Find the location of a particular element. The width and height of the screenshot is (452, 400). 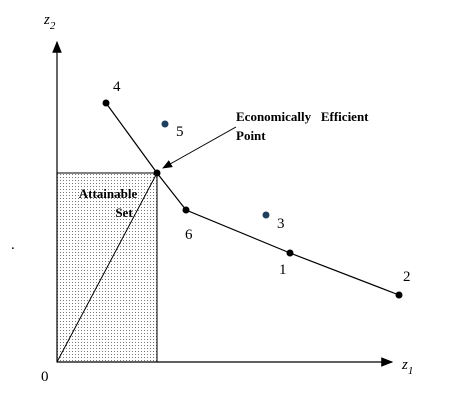

x-axis-label: z1 is located at coordinates (407, 367).